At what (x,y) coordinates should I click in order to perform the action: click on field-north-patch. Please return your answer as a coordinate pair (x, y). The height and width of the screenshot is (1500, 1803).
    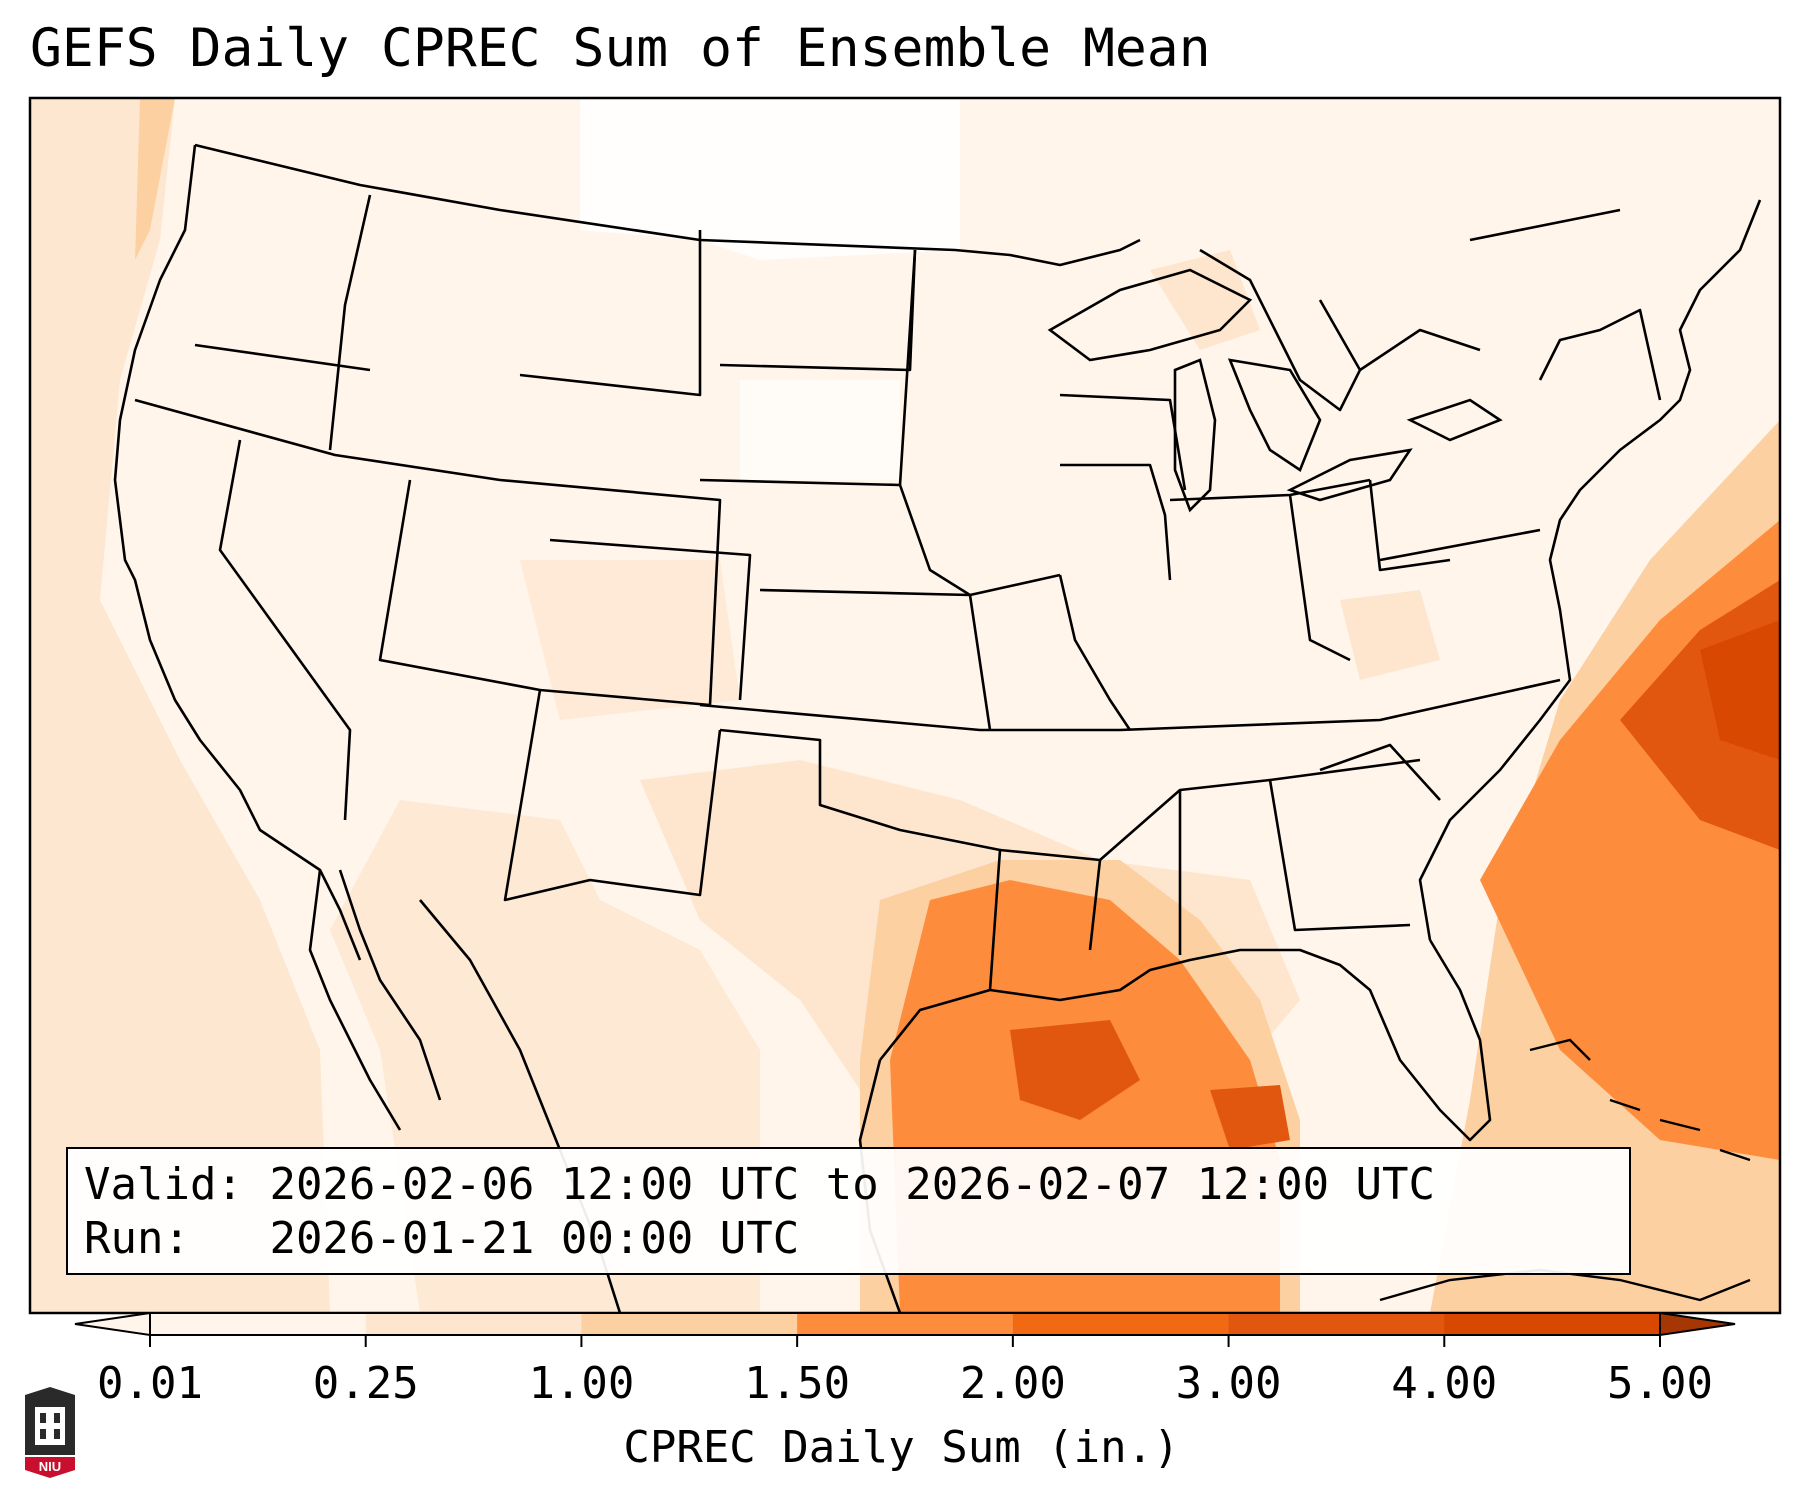
    Looking at the image, I should click on (1205, 300).